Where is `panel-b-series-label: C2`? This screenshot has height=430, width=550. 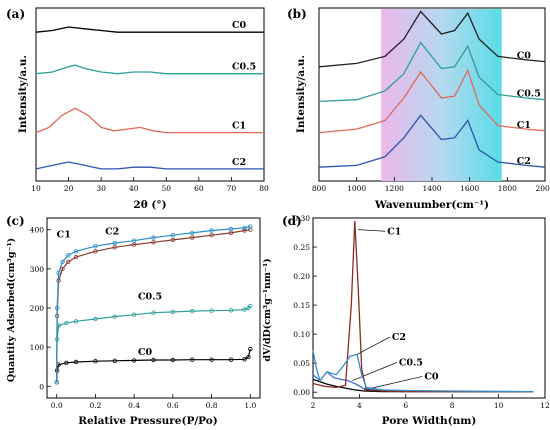
panel-b-series-label: C2 is located at coordinates (524, 161).